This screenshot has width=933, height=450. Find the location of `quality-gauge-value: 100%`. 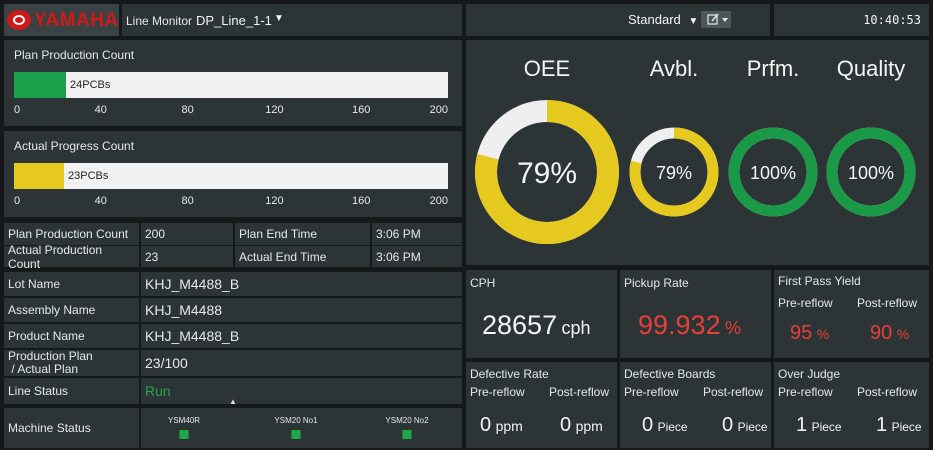

quality-gauge-value: 100% is located at coordinates (871, 173).